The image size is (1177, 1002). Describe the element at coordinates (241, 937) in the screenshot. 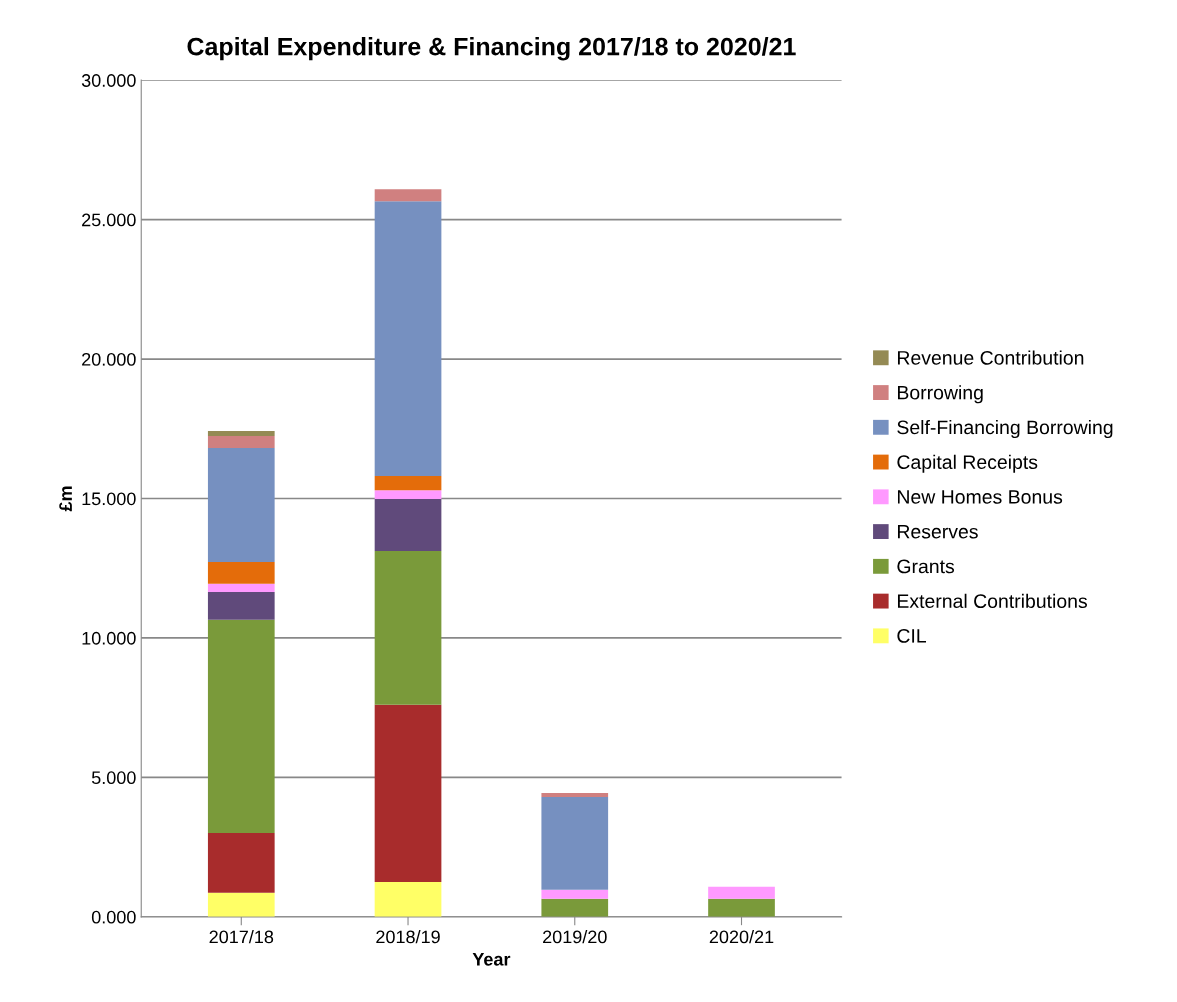

I see `x-tick-label: 2017/18` at that location.